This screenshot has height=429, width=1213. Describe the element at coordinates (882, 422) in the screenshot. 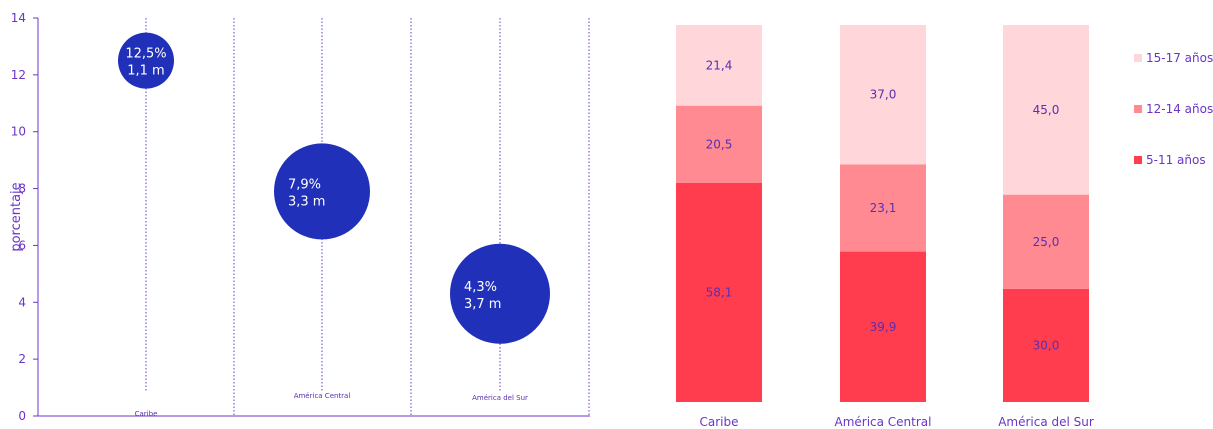

I see `bar-category-label: América Central` at that location.